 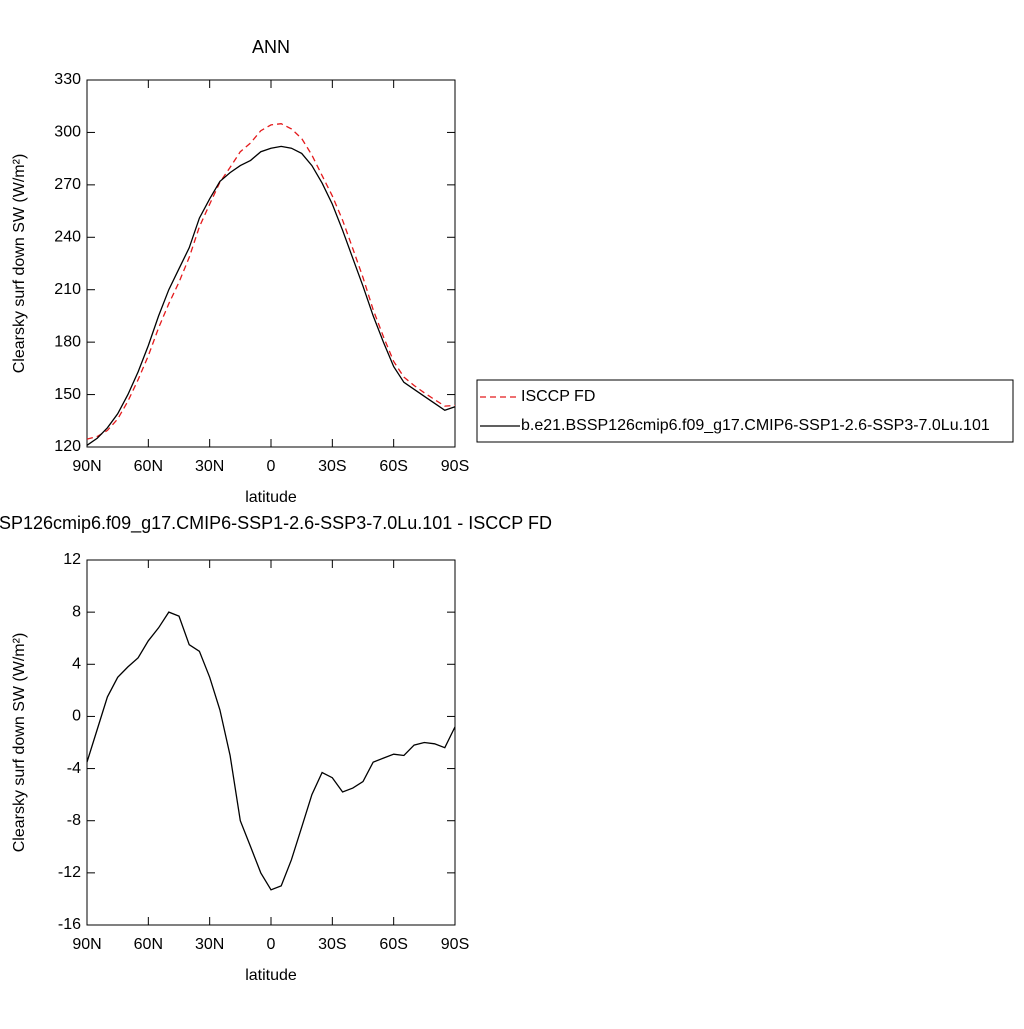 I want to click on y-tick-label: -4, so click(x=74, y=768).